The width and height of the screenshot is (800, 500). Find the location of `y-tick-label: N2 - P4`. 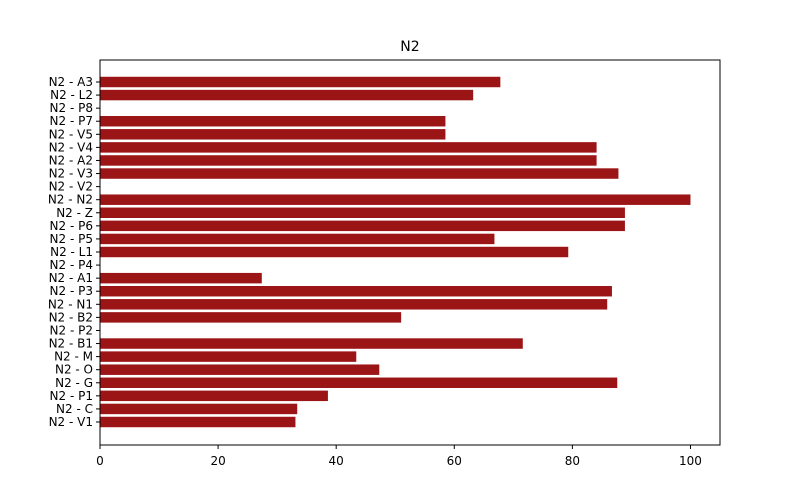

y-tick-label: N2 - P4 is located at coordinates (71, 265).